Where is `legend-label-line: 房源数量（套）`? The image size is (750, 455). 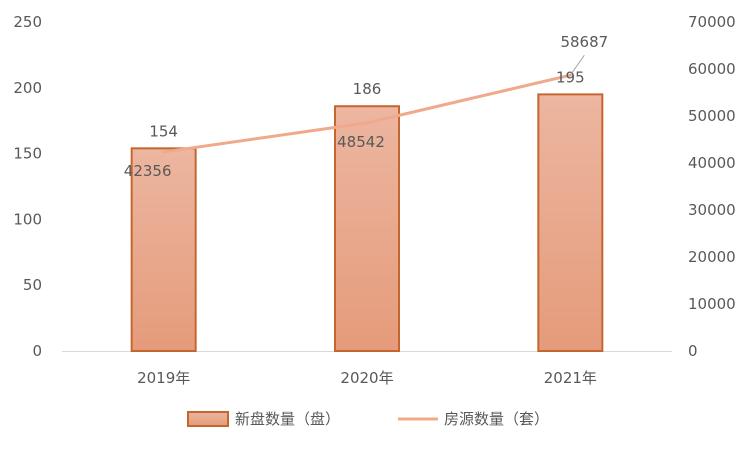 legend-label-line: 房源数量（套） is located at coordinates (496, 419).